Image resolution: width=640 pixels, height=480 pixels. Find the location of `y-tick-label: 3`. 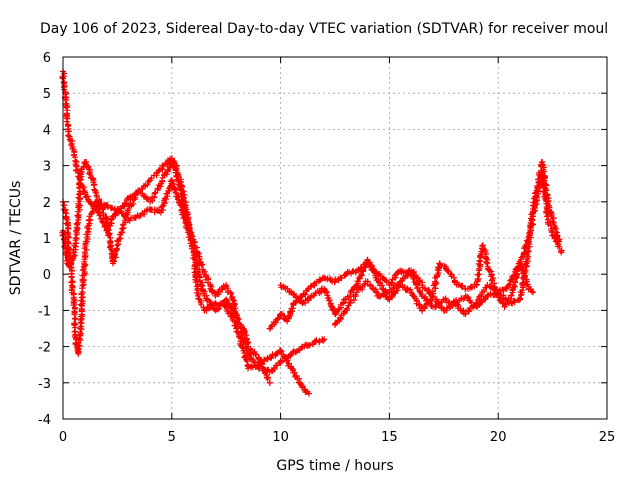

y-tick-label: 3 is located at coordinates (47, 167).